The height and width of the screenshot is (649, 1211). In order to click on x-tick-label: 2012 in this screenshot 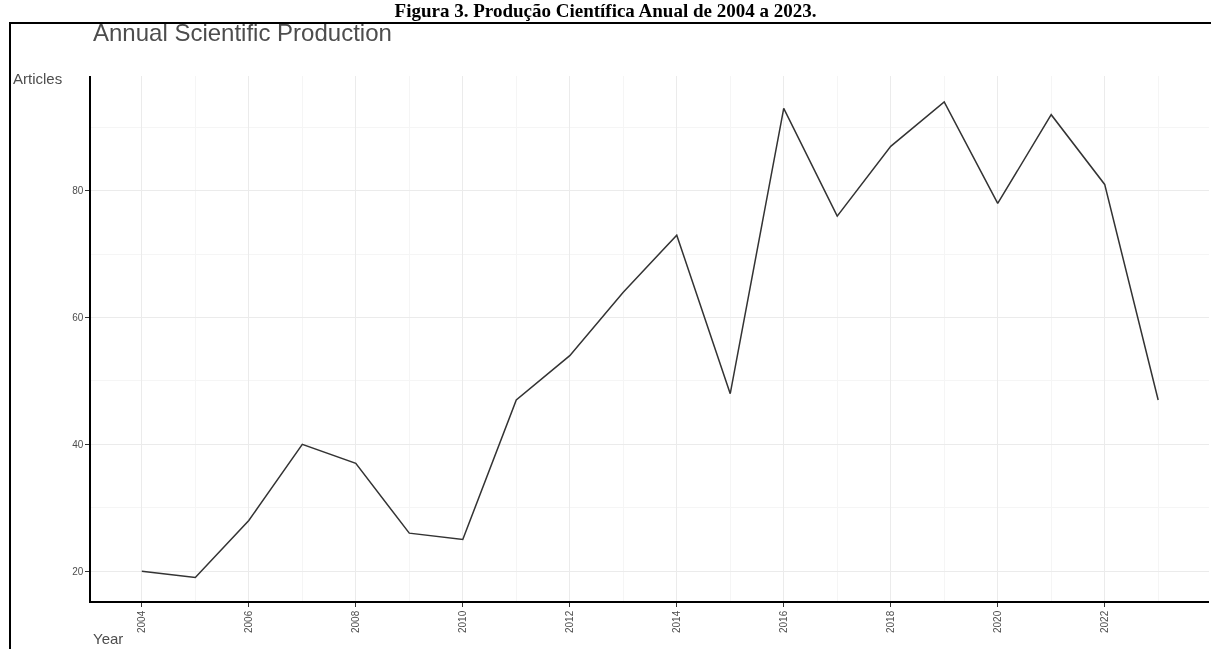, I will do `click(570, 621)`.